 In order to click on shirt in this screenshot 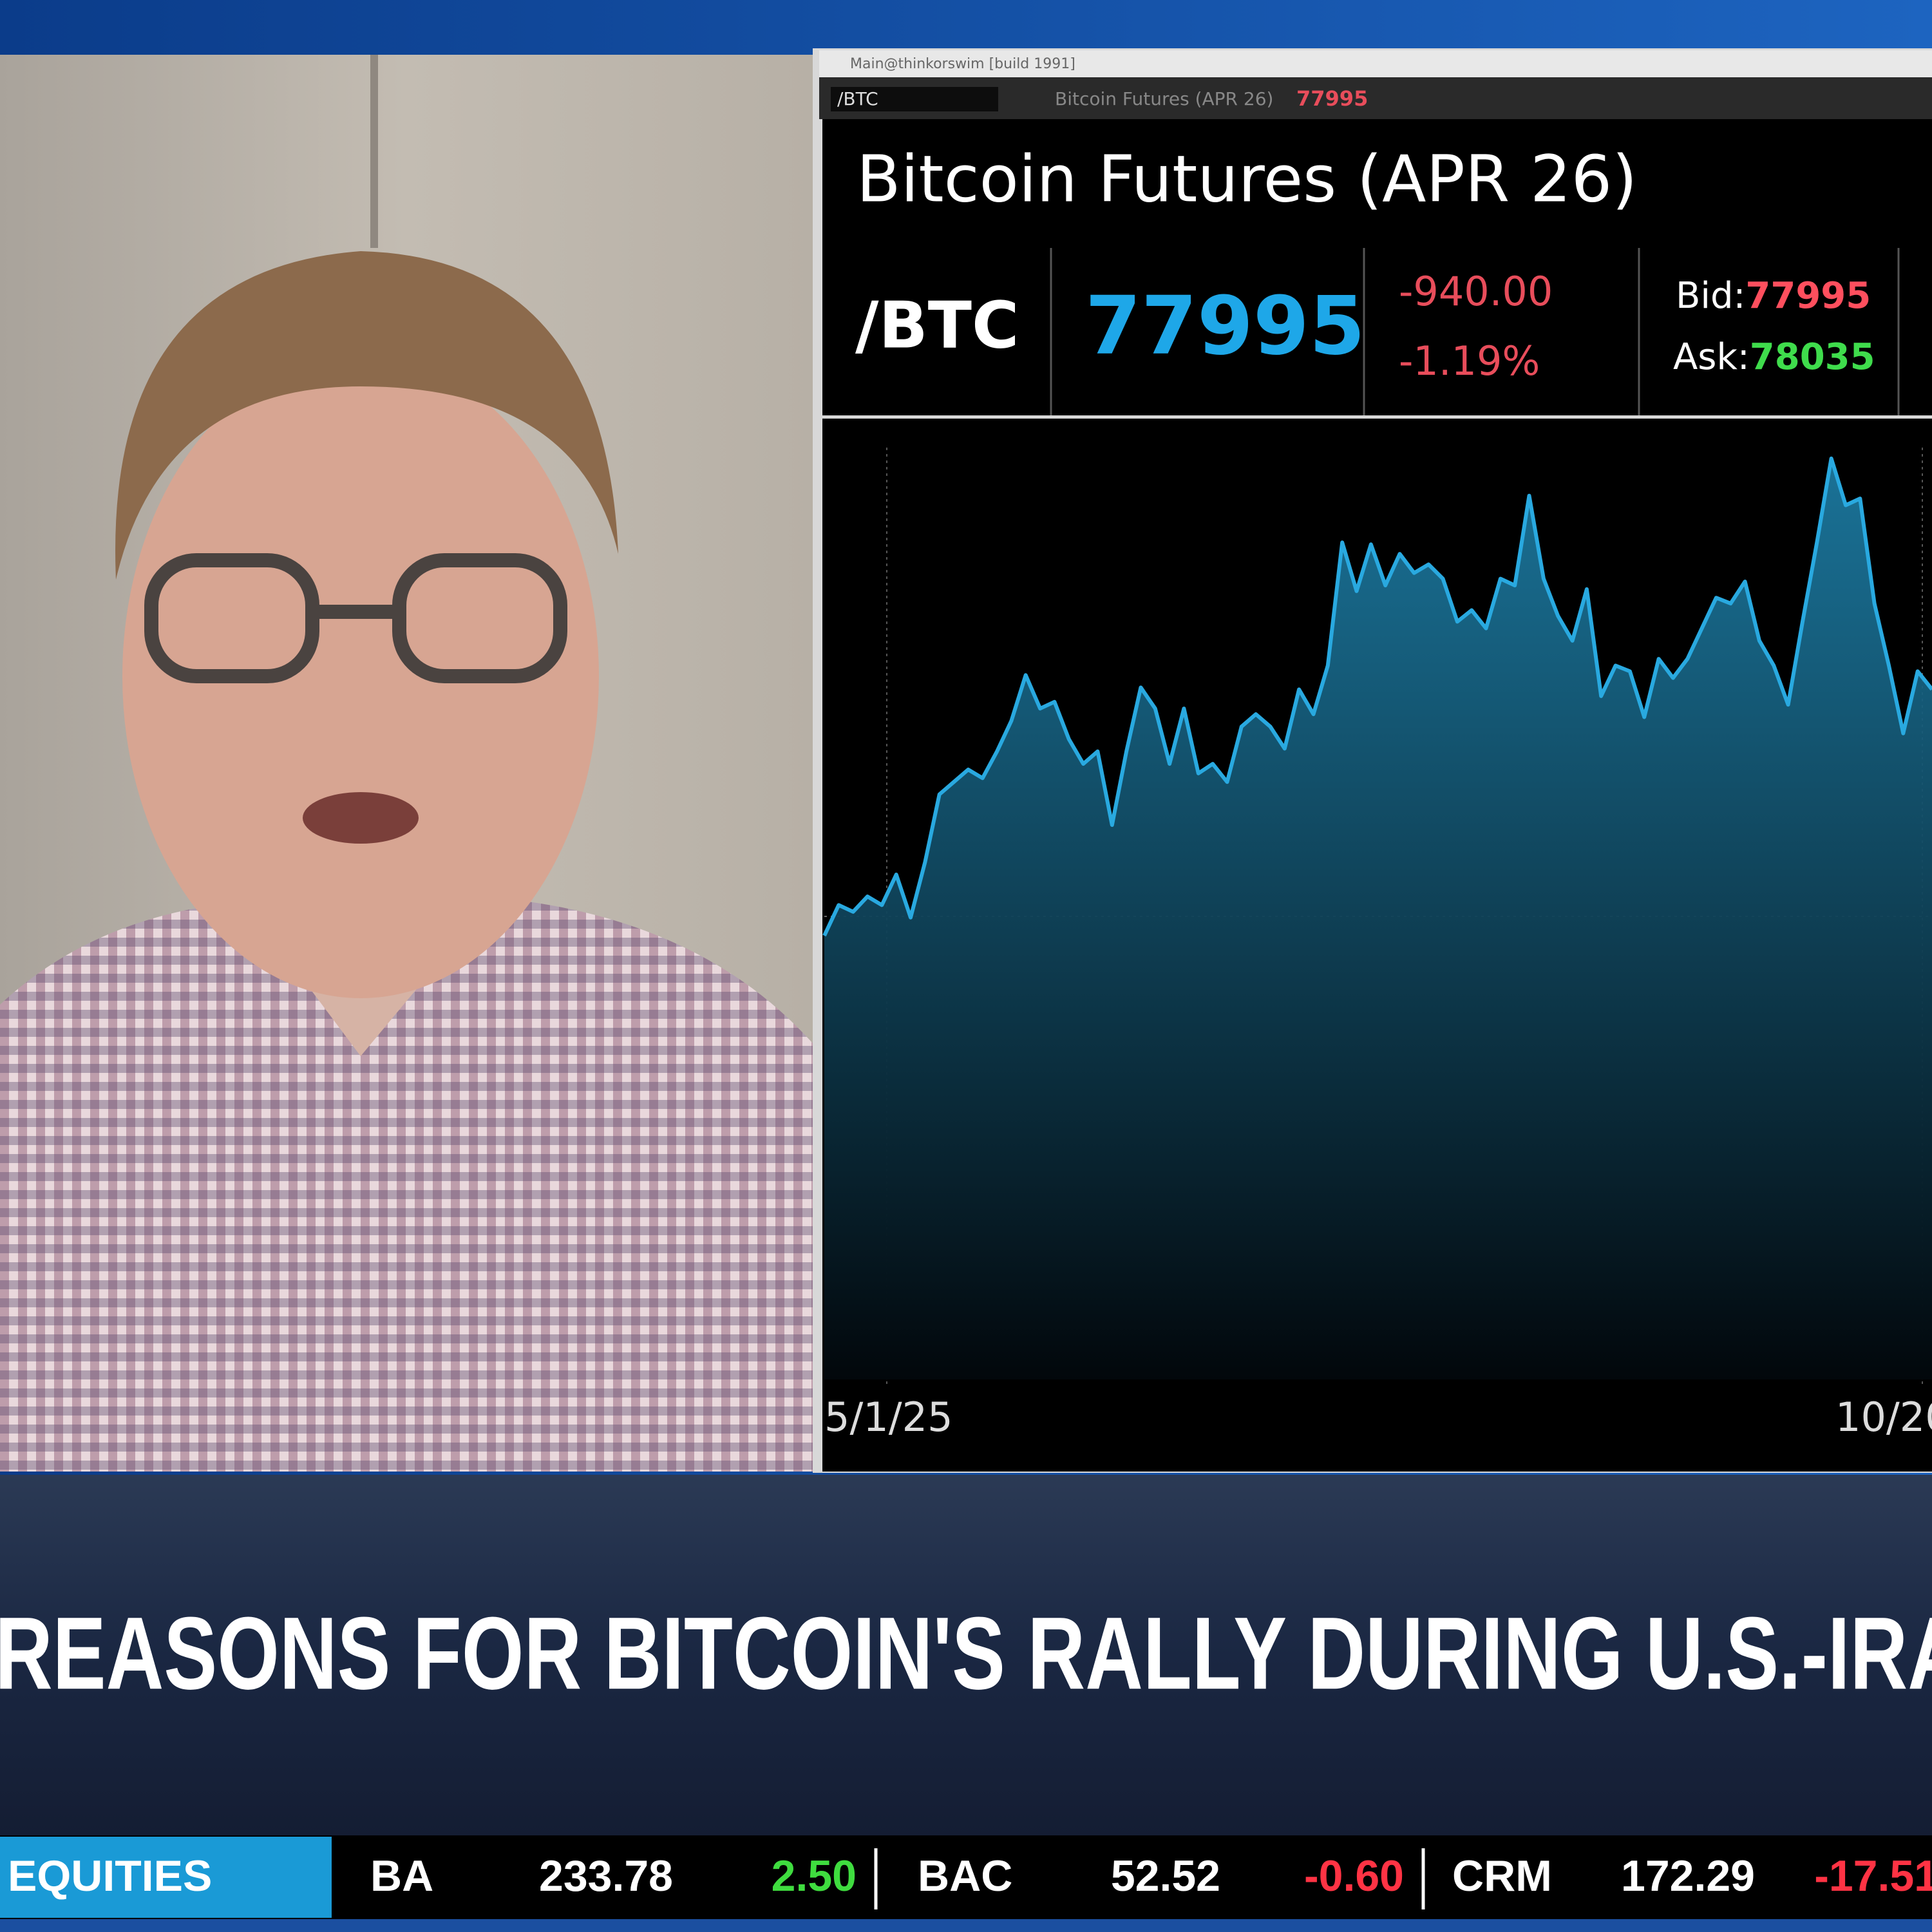, I will do `click(406, 1187)`.